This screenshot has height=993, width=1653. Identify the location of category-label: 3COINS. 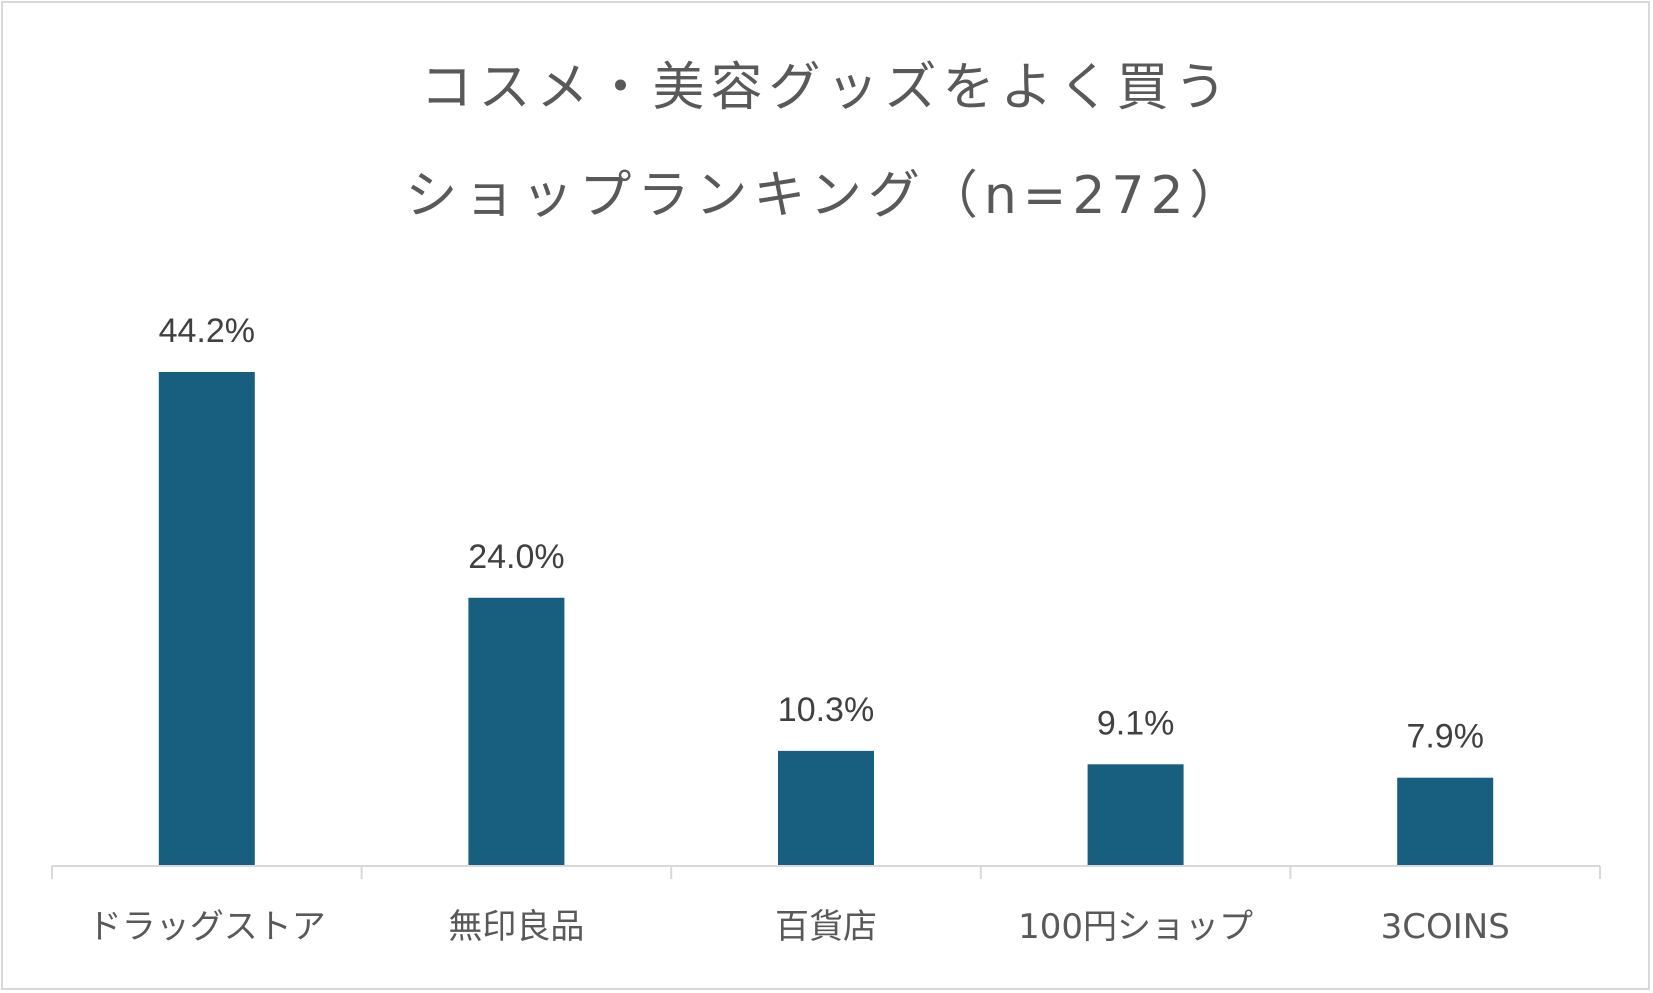
(1445, 927).